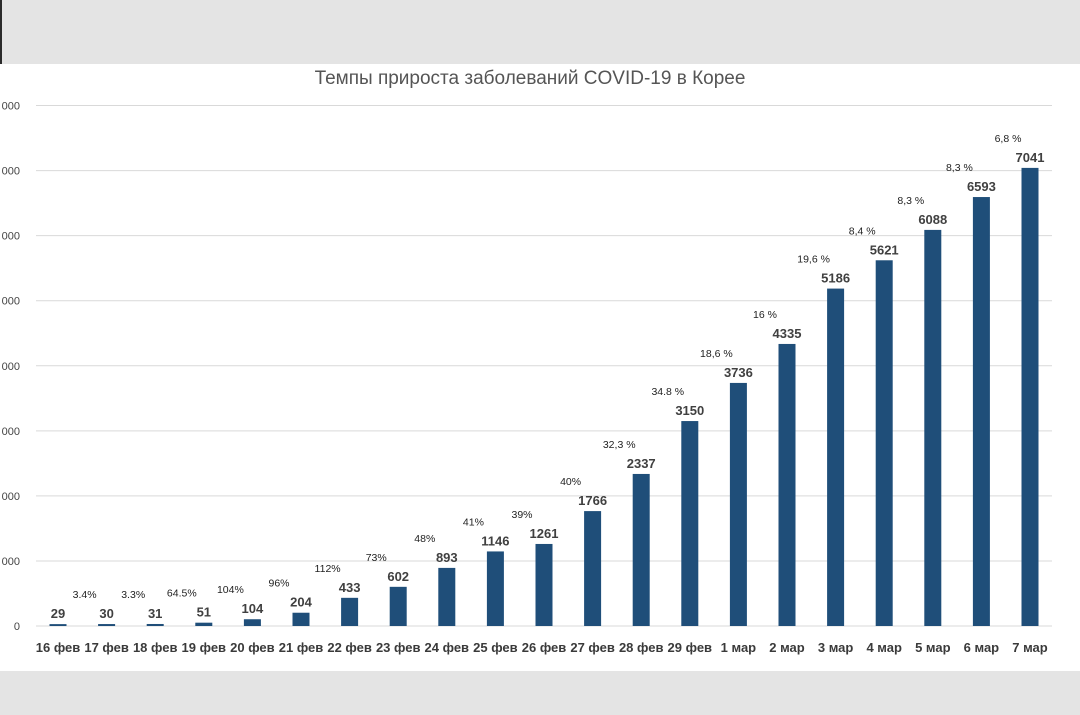 This screenshot has width=1080, height=715. Describe the element at coordinates (447, 647) in the screenshot. I see `x-tick-label: 24 фев` at that location.